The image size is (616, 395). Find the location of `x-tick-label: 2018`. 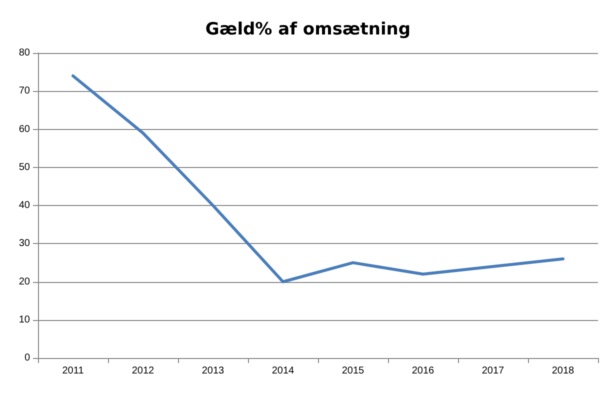

x-tick-label: 2018 is located at coordinates (563, 371).